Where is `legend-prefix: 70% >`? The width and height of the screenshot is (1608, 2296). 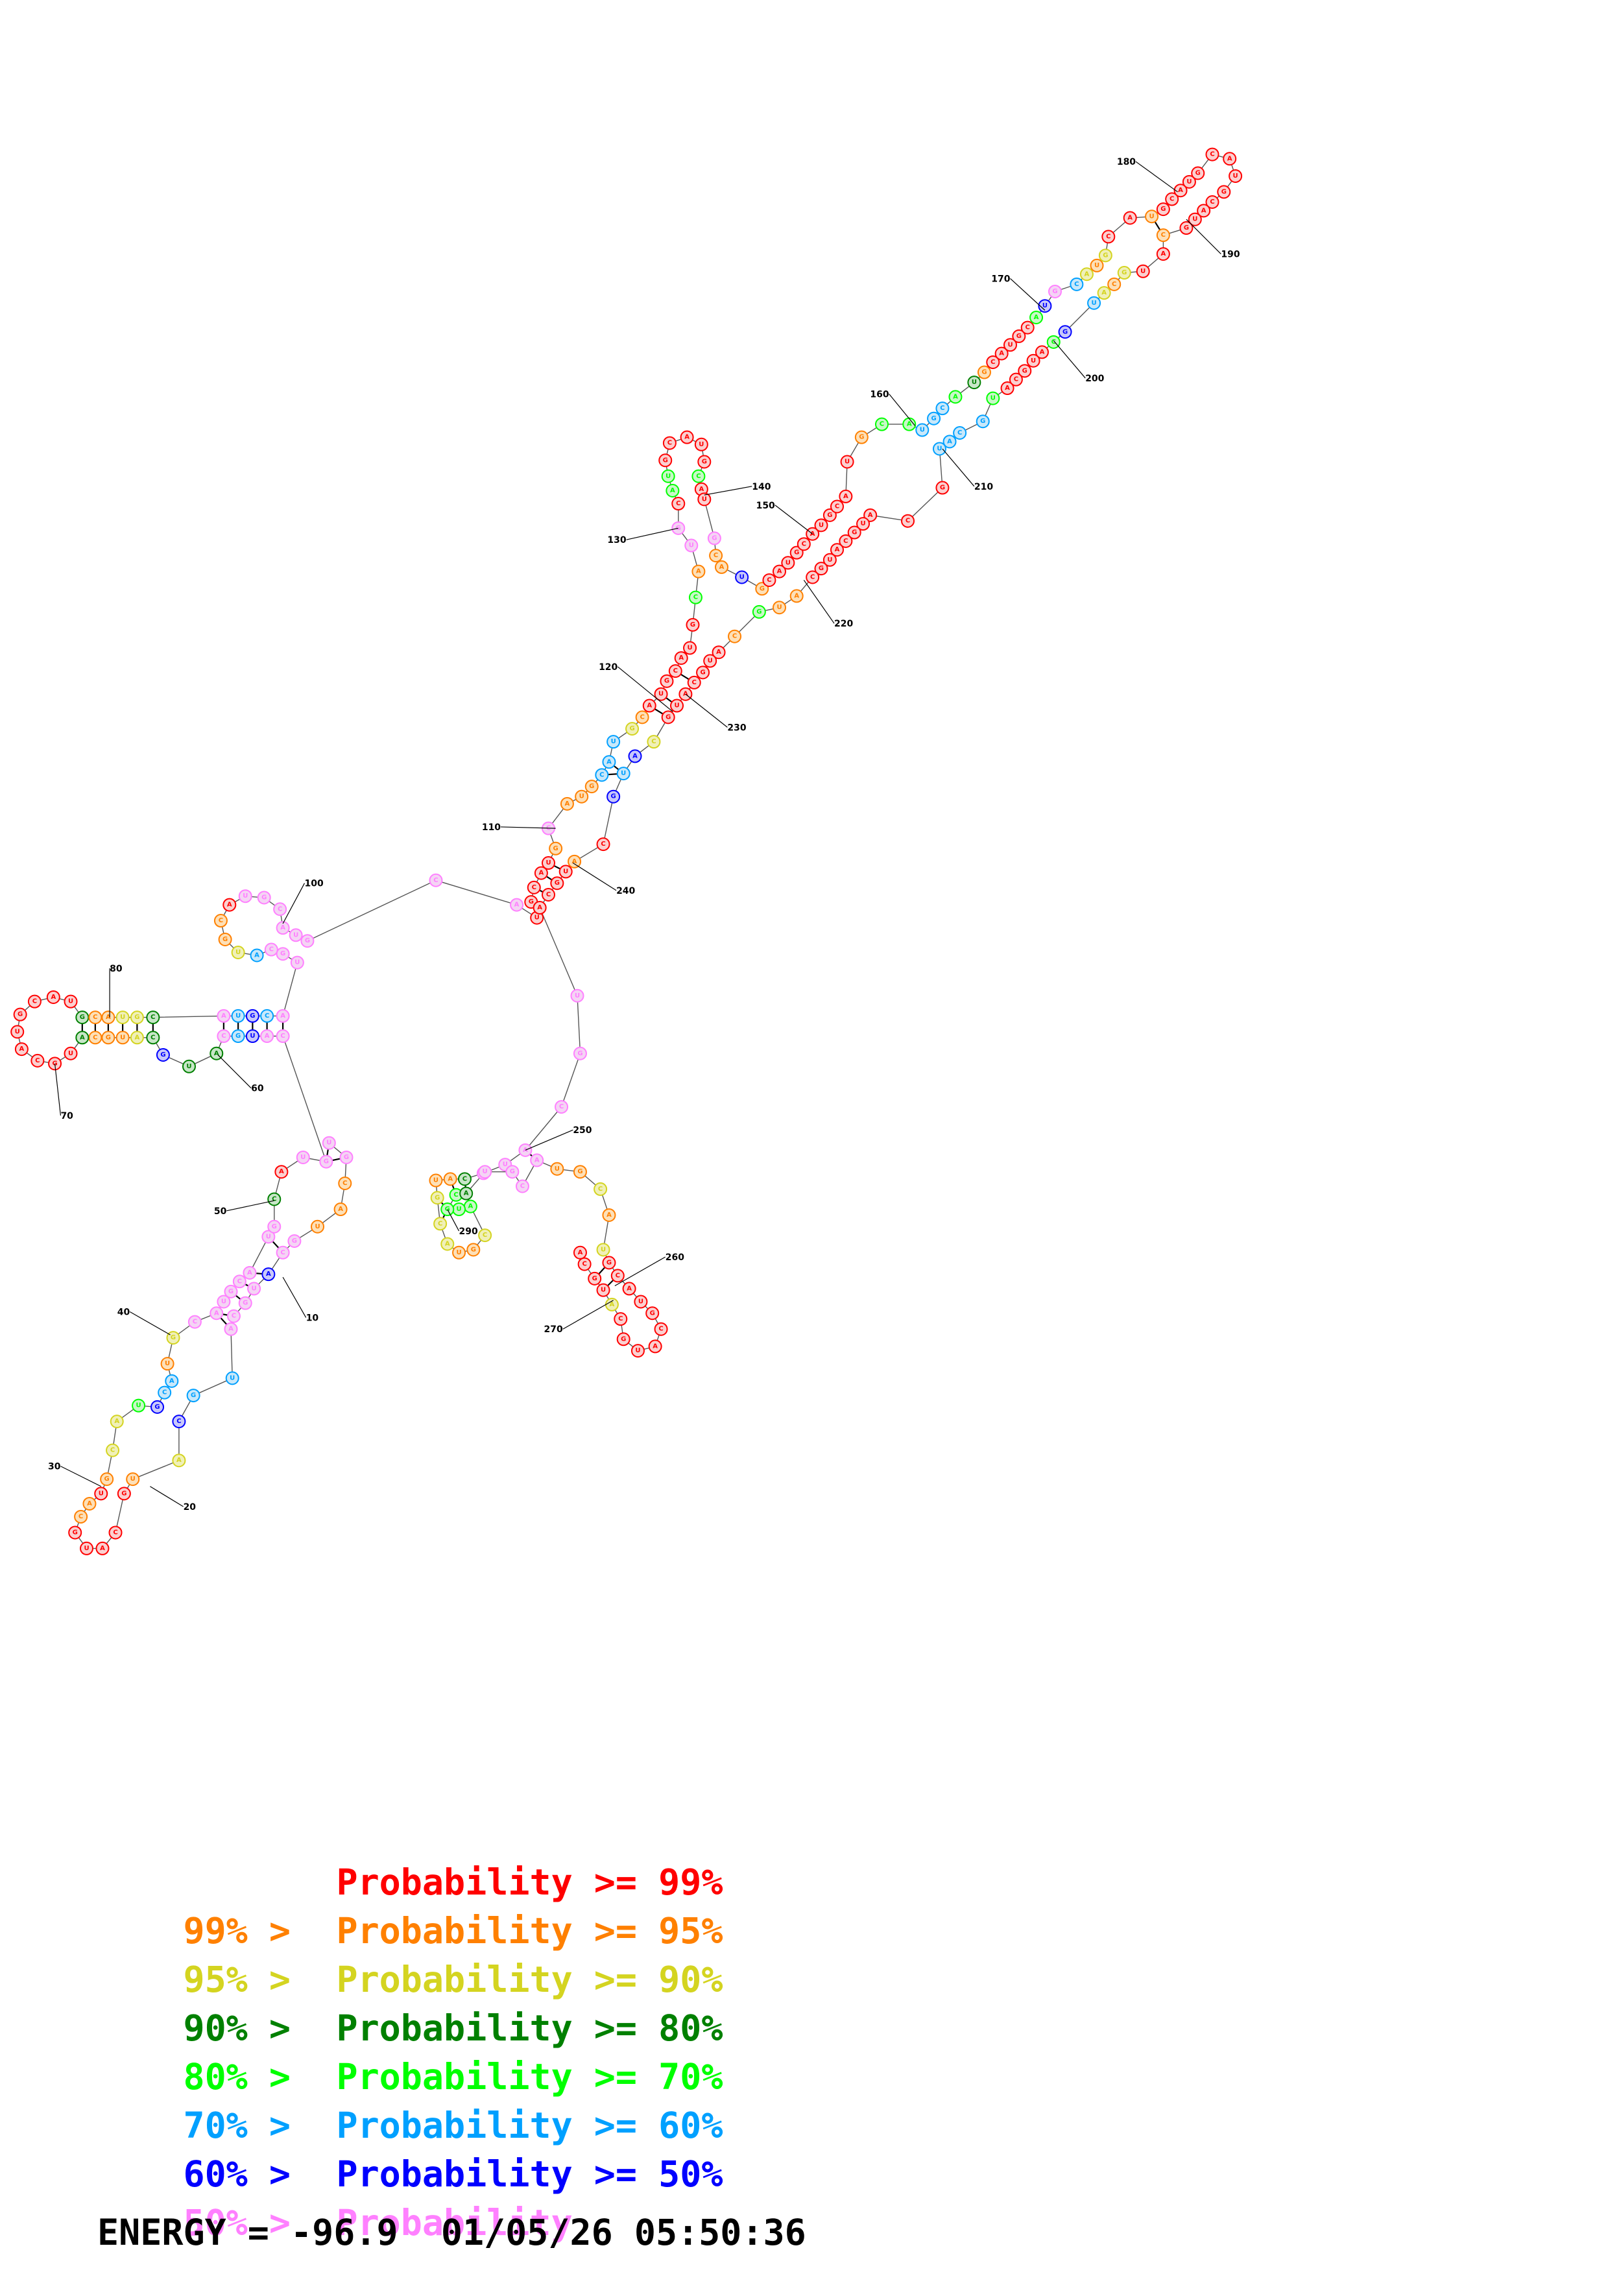 legend-prefix: 70% > is located at coordinates (248, 2125).